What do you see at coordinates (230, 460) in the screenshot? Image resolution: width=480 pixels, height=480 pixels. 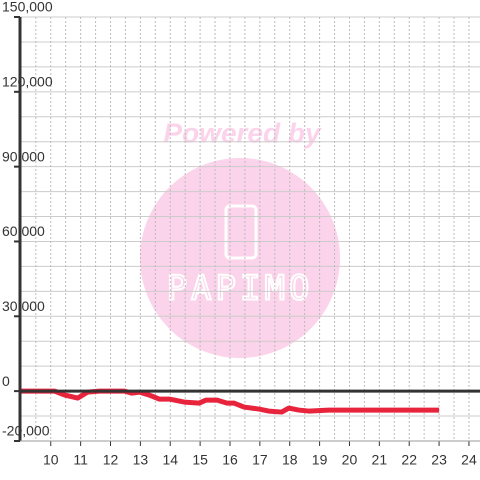 I see `x-tick-label: 16` at bounding box center [230, 460].